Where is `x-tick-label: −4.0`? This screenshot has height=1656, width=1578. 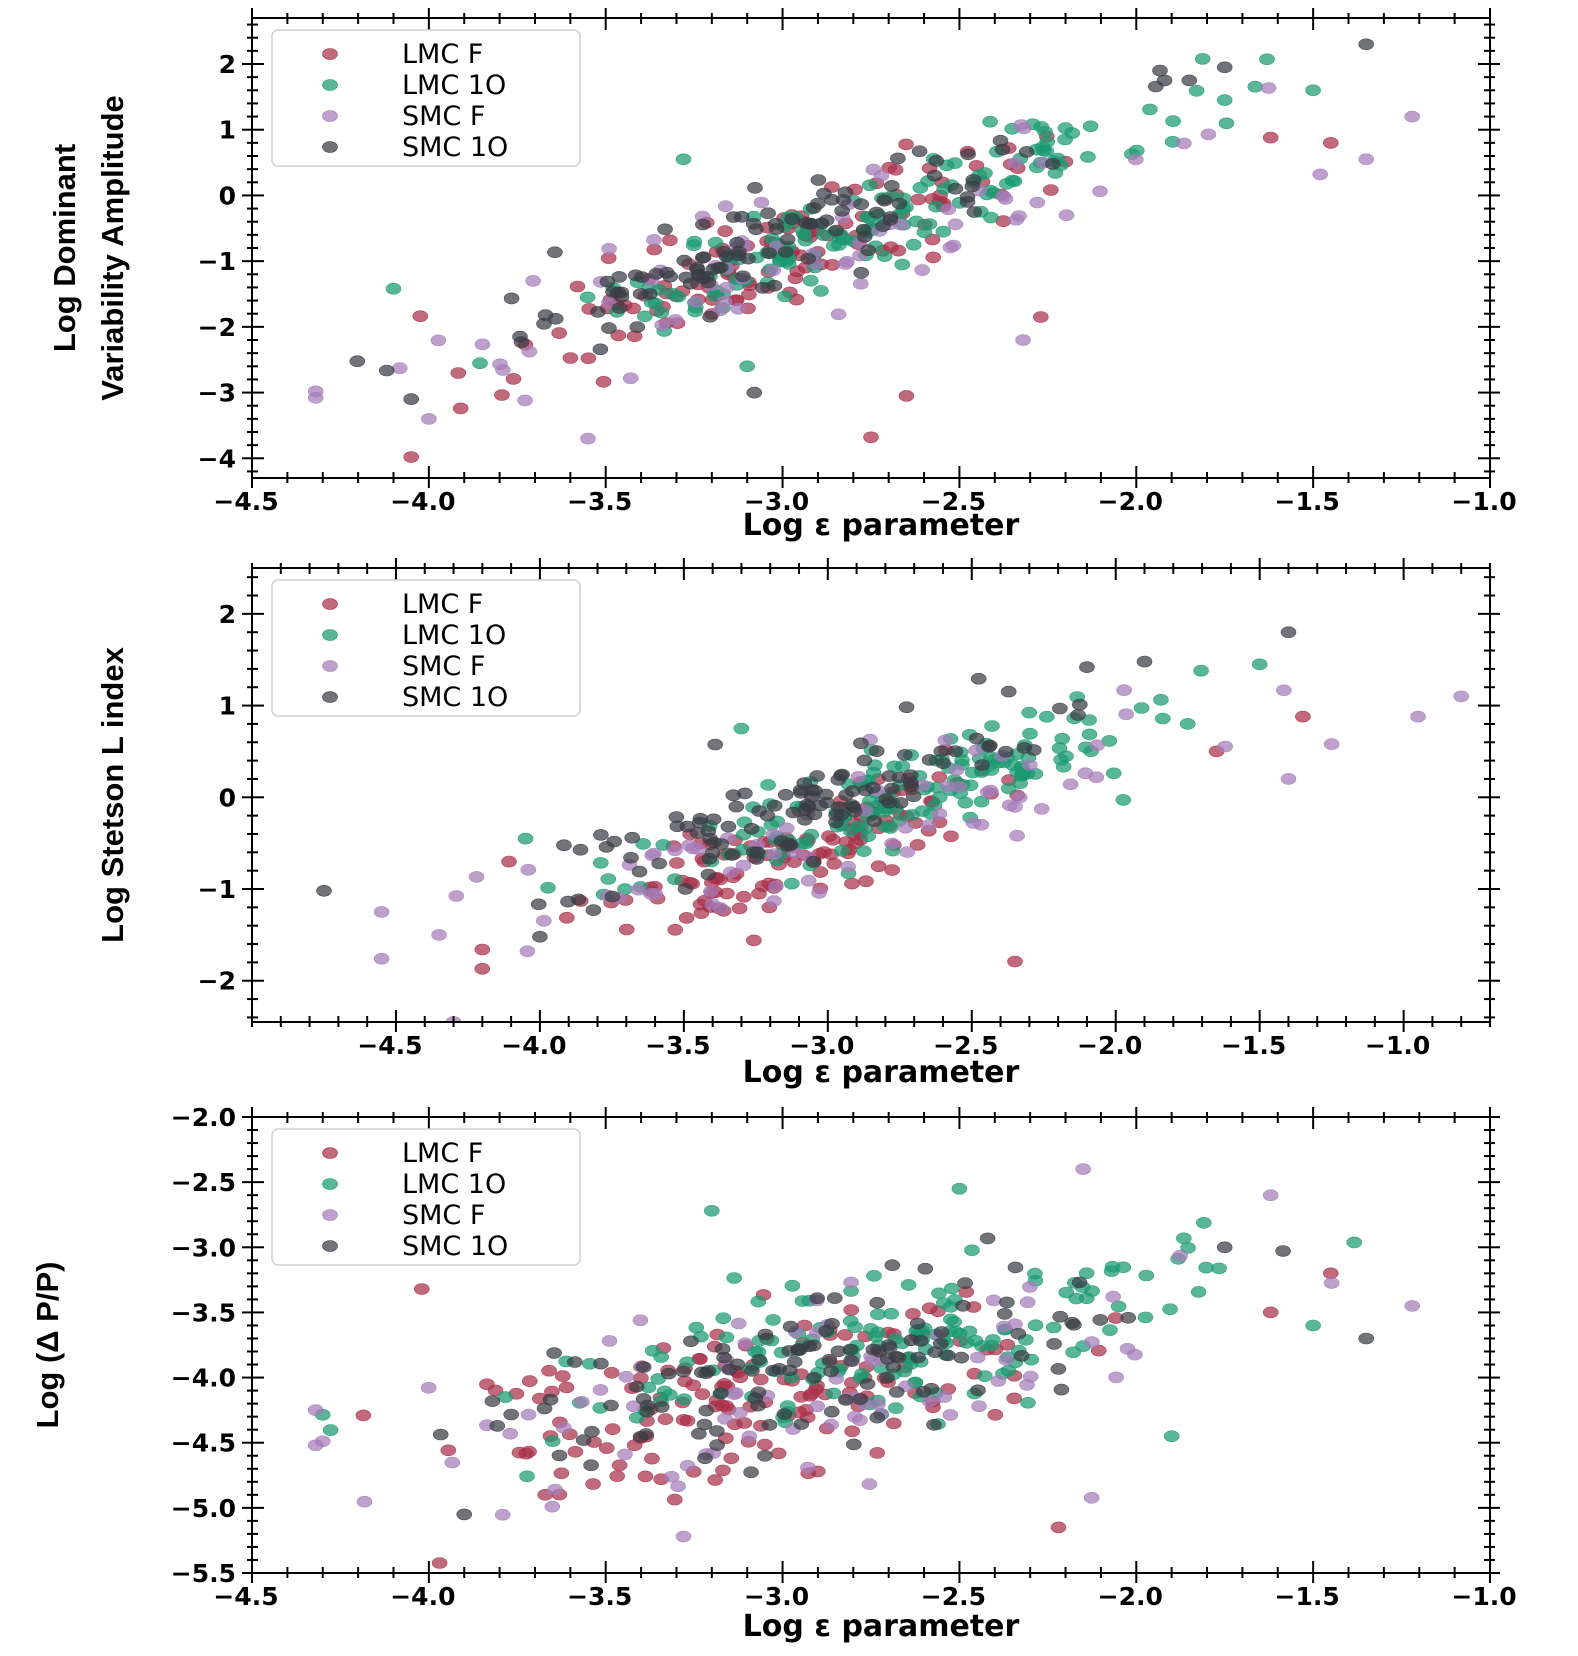 x-tick-label: −4.0 is located at coordinates (533, 1045).